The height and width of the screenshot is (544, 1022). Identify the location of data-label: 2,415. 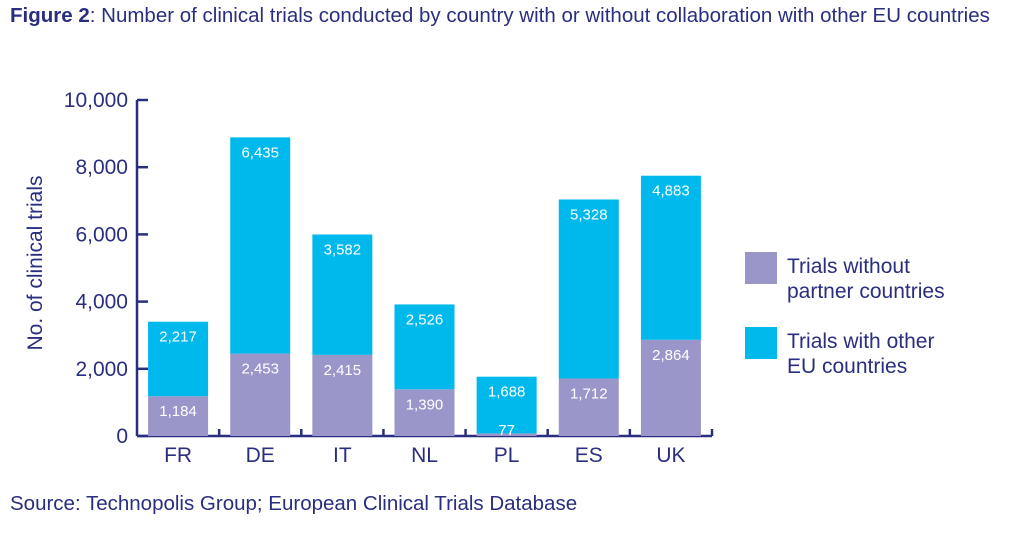
(343, 370).